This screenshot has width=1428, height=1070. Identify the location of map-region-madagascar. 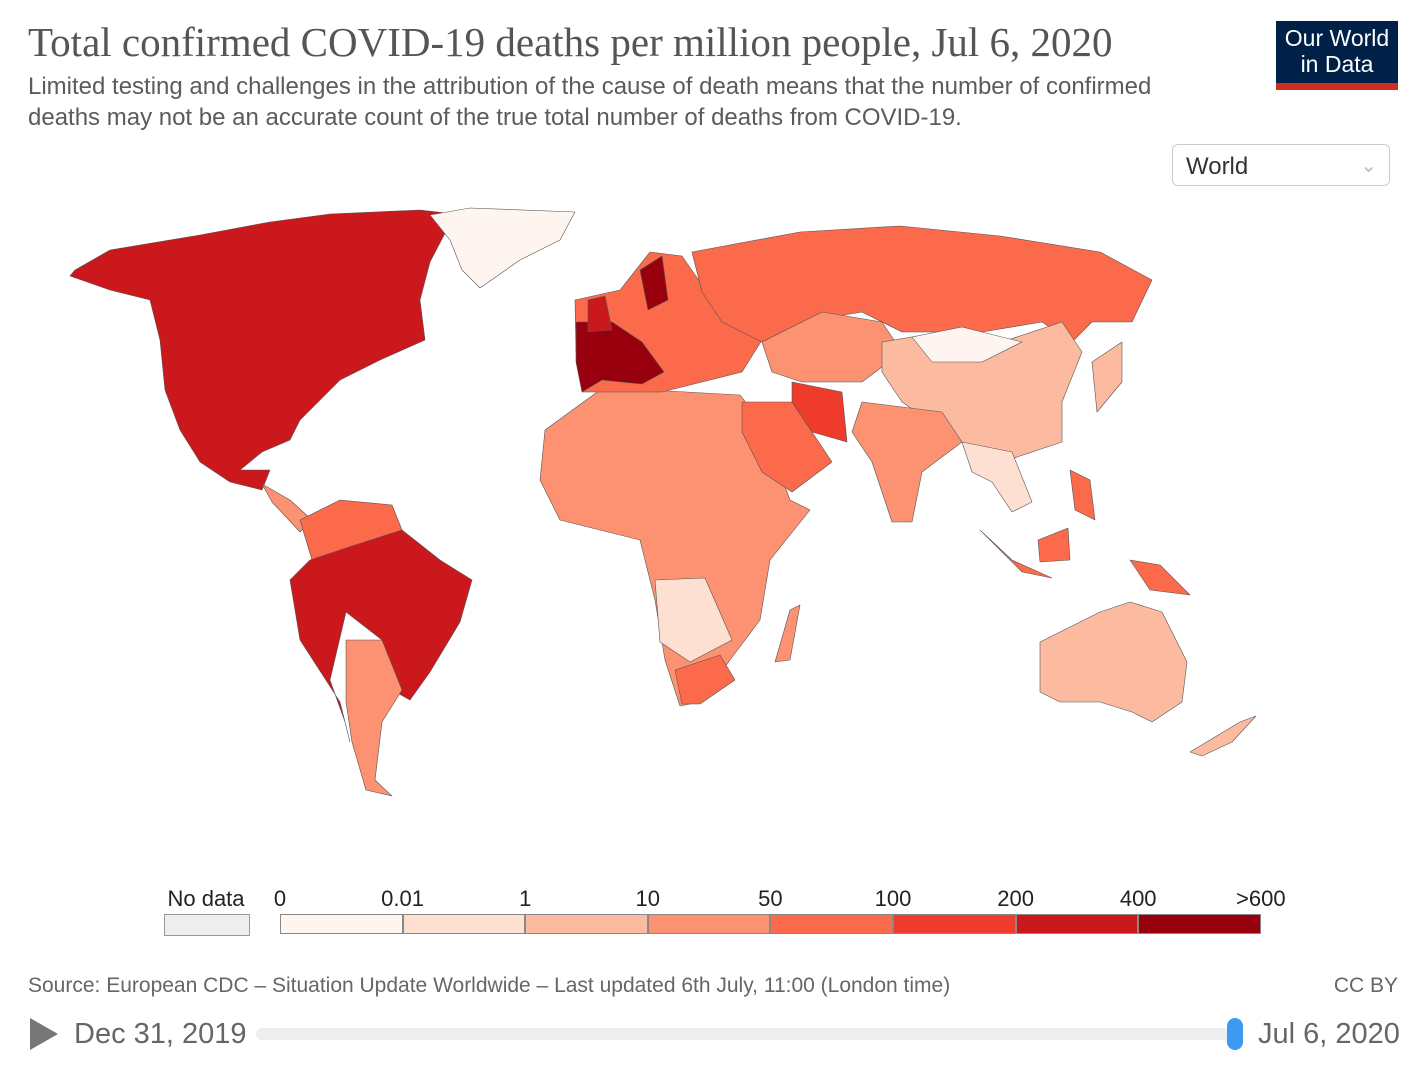
(787, 633).